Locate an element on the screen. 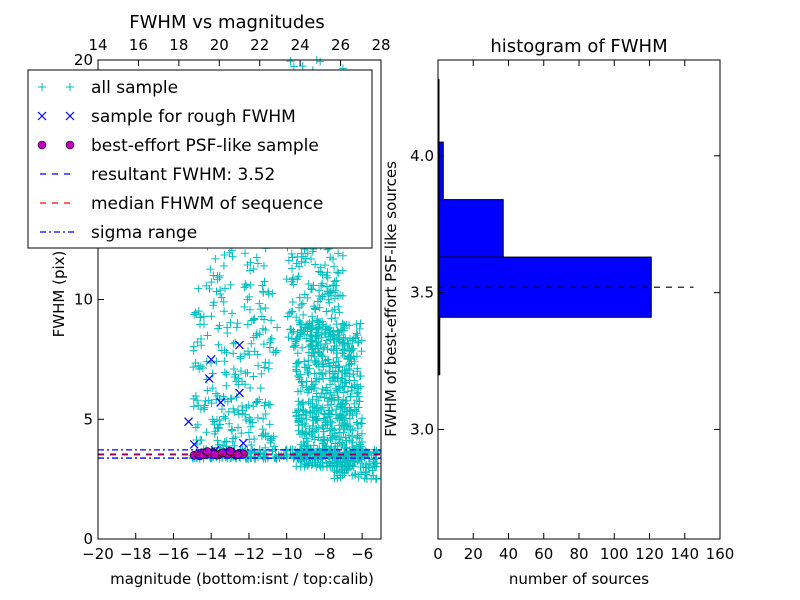  legend-item: best-effort PSF-like sample is located at coordinates (178, 146).